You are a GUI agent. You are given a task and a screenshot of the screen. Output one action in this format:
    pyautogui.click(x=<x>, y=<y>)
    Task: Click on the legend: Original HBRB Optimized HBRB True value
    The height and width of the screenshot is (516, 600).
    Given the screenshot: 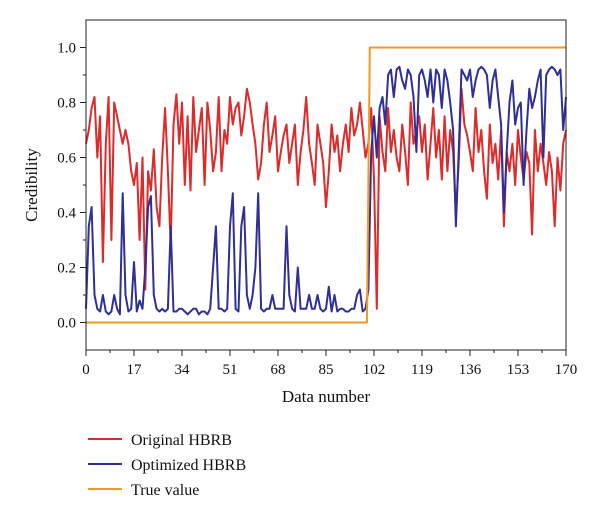 What is the action you would take?
    pyautogui.click(x=167, y=465)
    